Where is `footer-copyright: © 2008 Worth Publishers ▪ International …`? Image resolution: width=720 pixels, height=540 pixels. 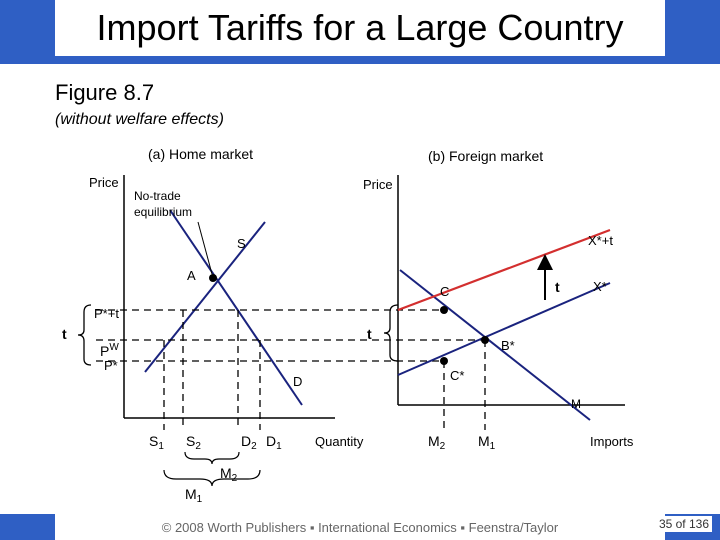 footer-copyright: © 2008 Worth Publishers ▪ International … is located at coordinates (360, 527).